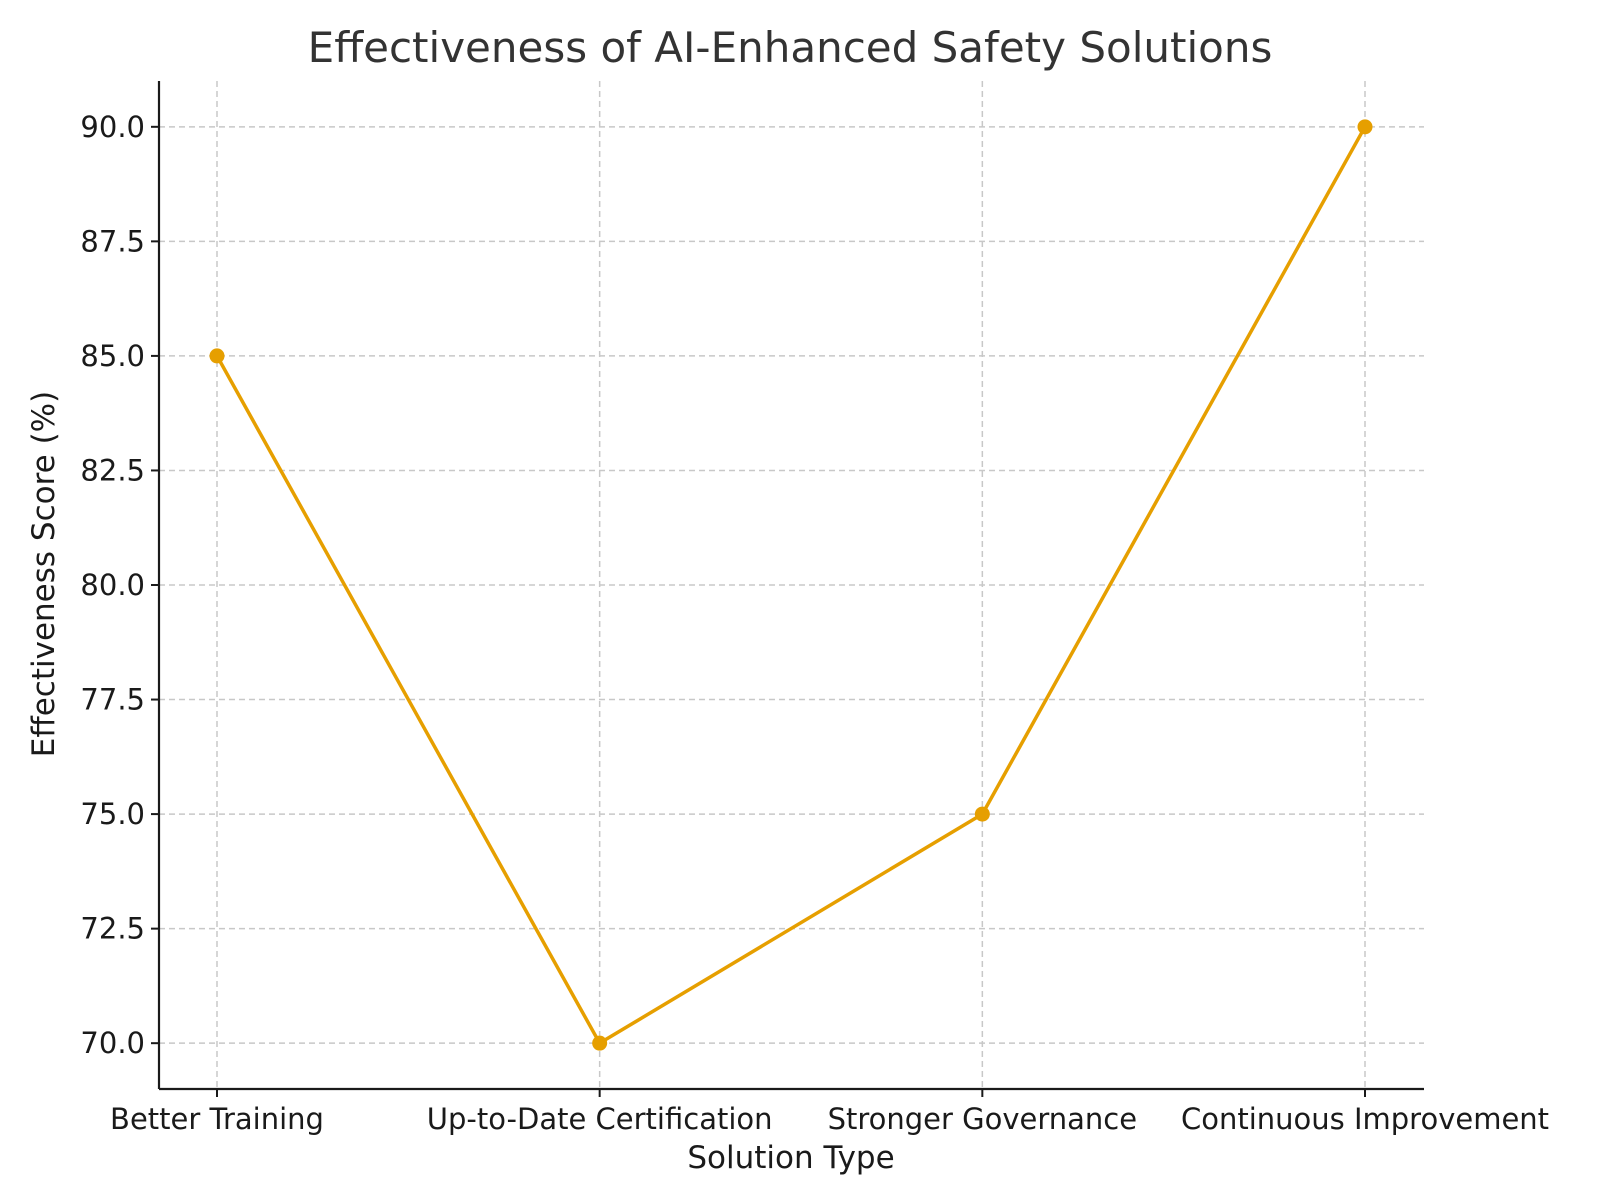  I want to click on y-axis-label: Effectiveness Score (%), so click(44, 574).